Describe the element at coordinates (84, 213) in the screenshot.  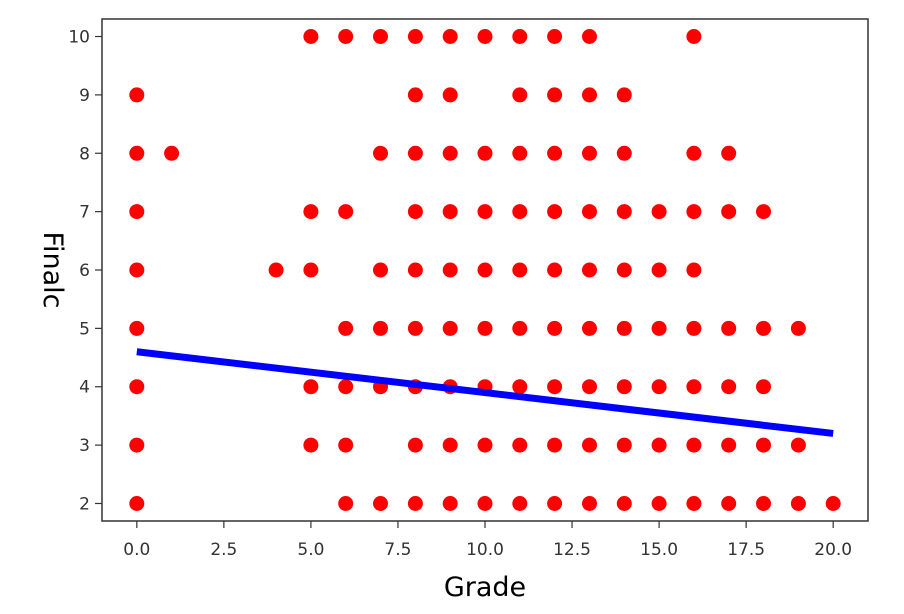
I see `y-tick-label: 7` at that location.